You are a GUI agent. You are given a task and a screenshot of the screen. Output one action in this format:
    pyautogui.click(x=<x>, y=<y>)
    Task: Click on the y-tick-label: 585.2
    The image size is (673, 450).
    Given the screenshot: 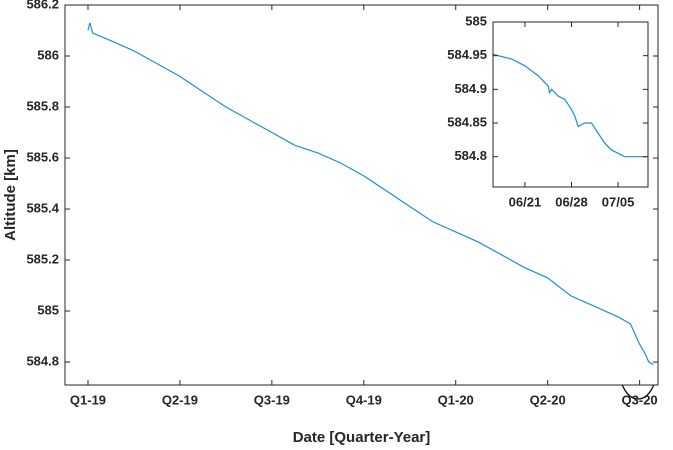 What is the action you would take?
    pyautogui.click(x=42, y=258)
    